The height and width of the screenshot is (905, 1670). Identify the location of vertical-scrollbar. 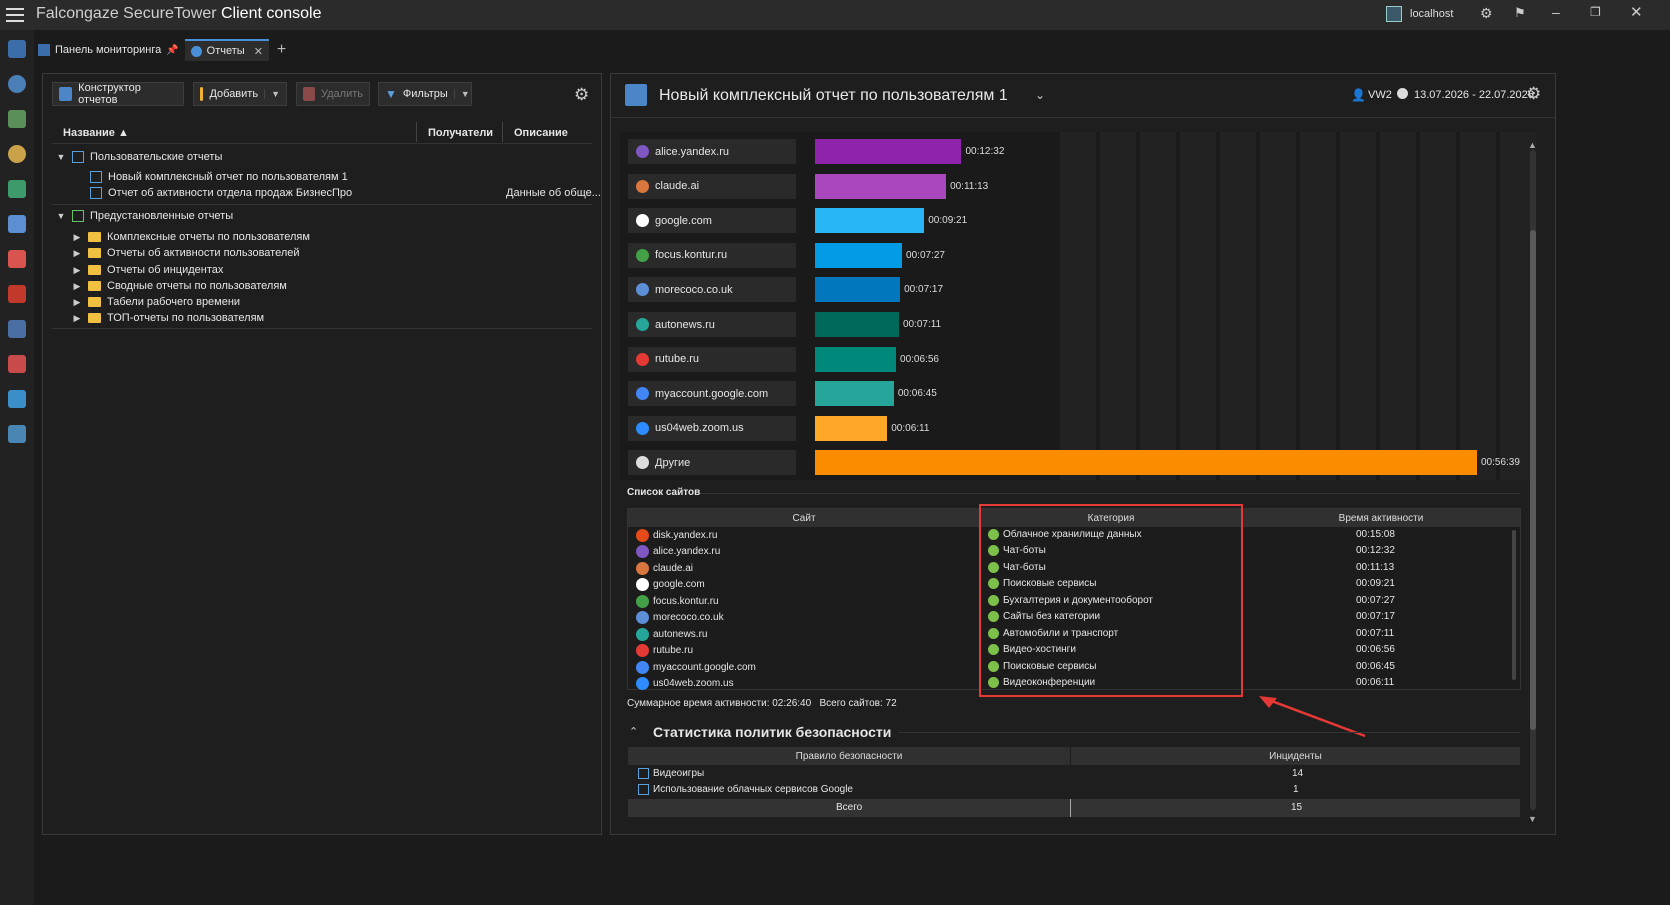
(1533, 480).